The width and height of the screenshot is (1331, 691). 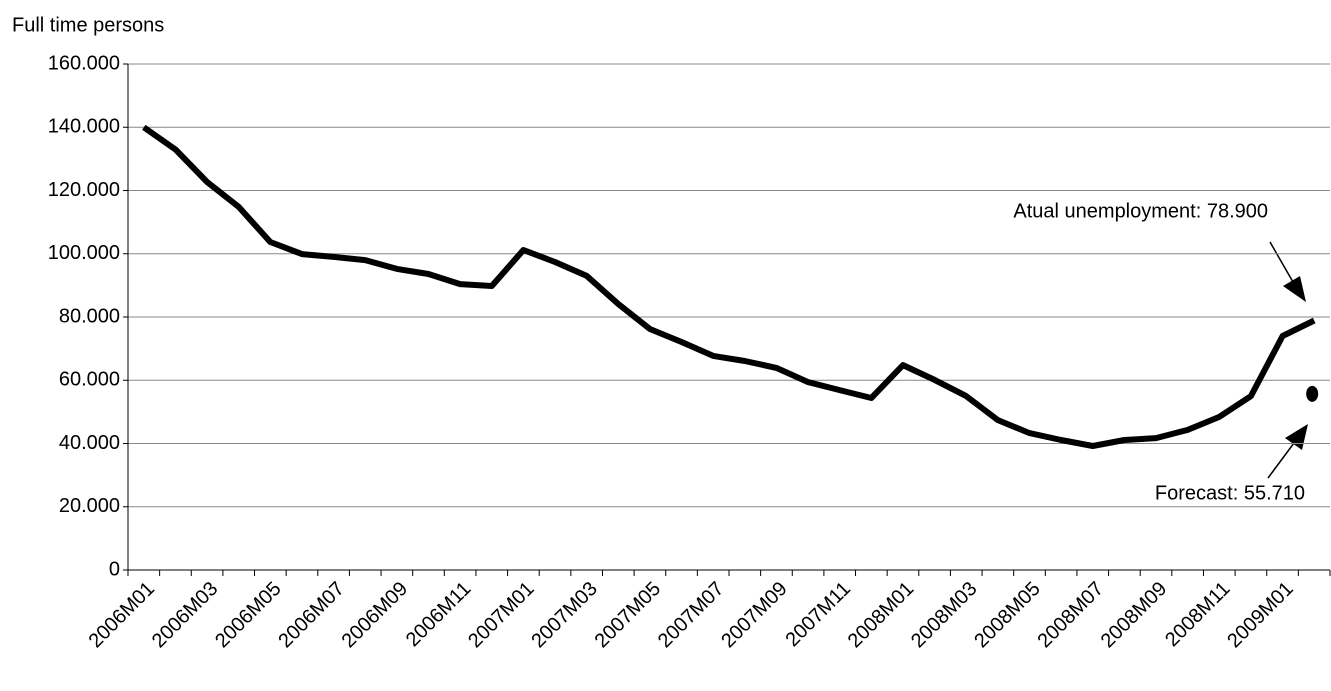 What do you see at coordinates (501, 615) in the screenshot?
I see `x-tick-label: 2007M01` at bounding box center [501, 615].